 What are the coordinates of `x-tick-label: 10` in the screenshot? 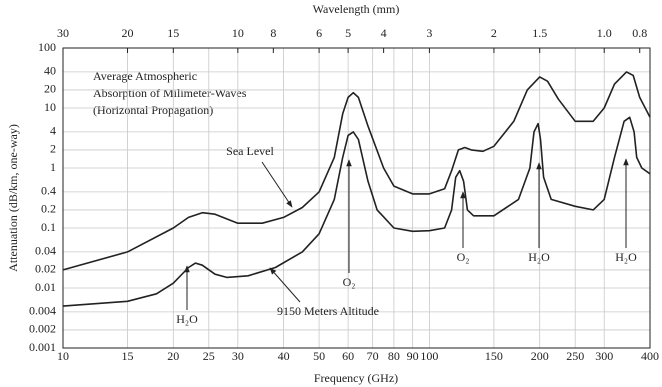 It's located at (63, 356).